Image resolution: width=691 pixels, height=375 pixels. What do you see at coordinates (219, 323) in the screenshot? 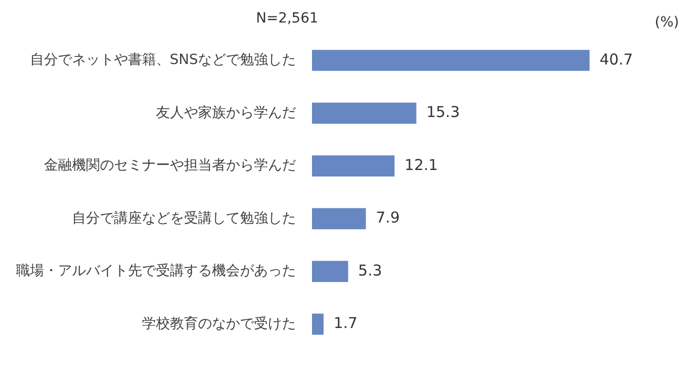
I see `y-tick-label: 学校教育のなかで受けた` at bounding box center [219, 323].